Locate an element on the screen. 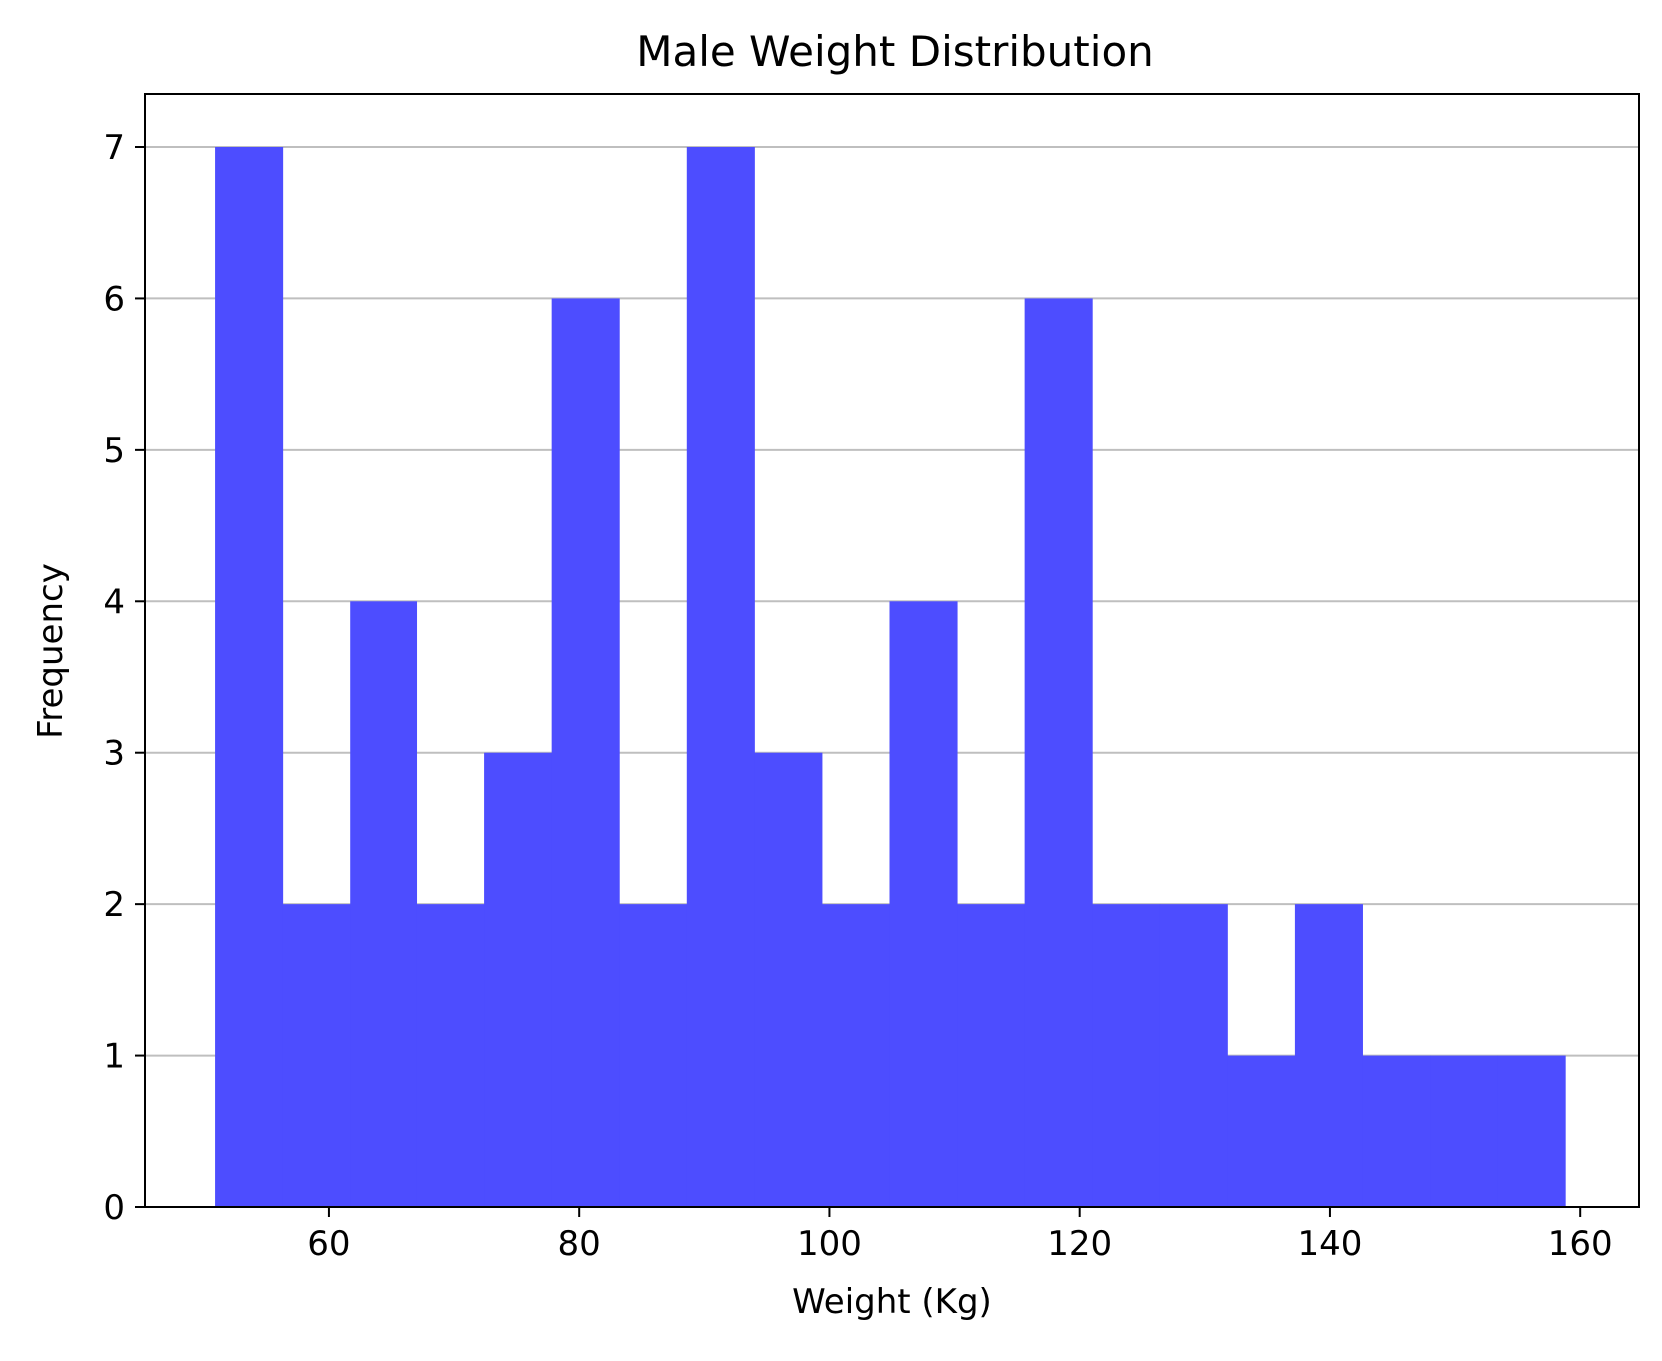  y-tick-label-6: 6 is located at coordinates (114, 299).